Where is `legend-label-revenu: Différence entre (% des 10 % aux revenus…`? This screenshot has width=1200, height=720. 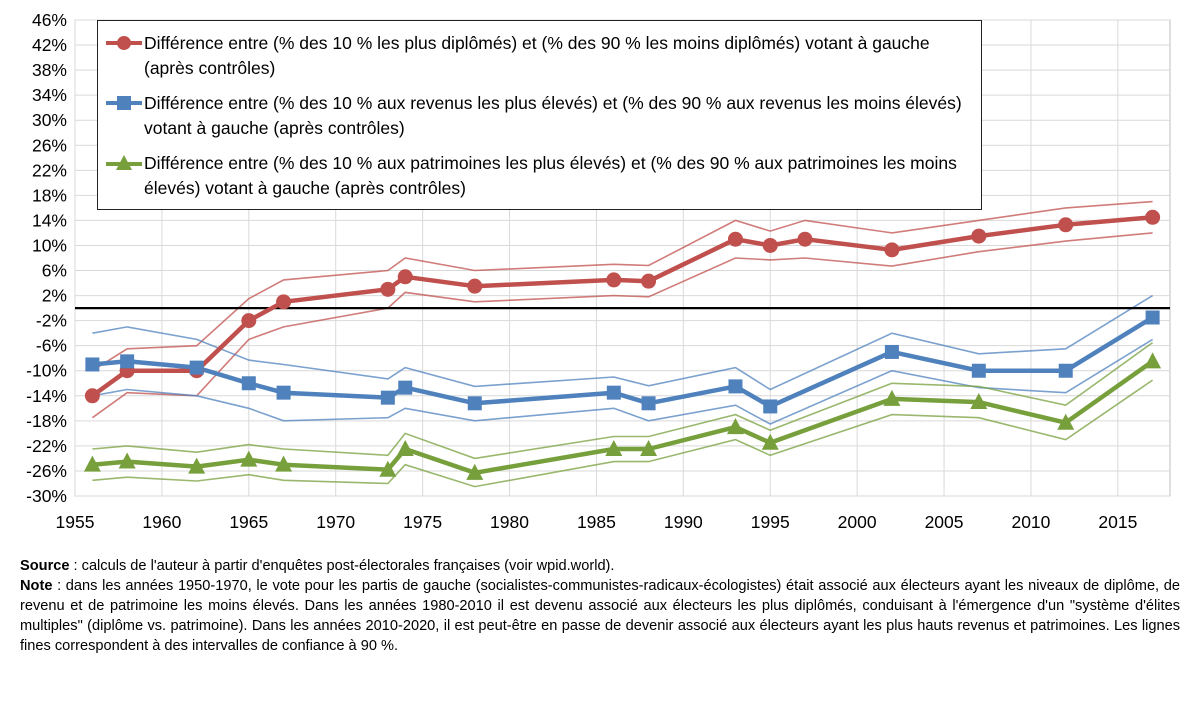
legend-label-revenu: Différence entre (% des 10 % aux revenus… is located at coordinates (553, 115).